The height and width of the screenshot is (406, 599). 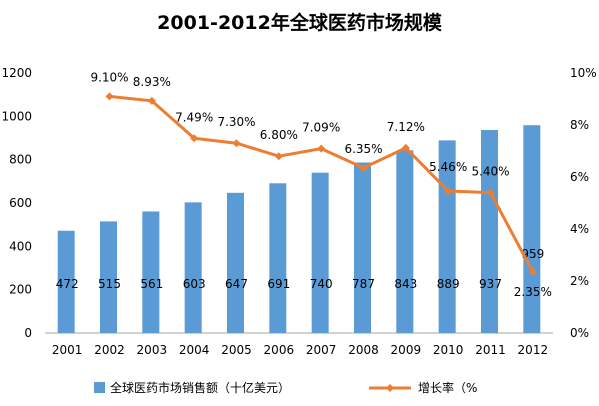 I want to click on growth-data-label: 9.10%, so click(x=109, y=77).